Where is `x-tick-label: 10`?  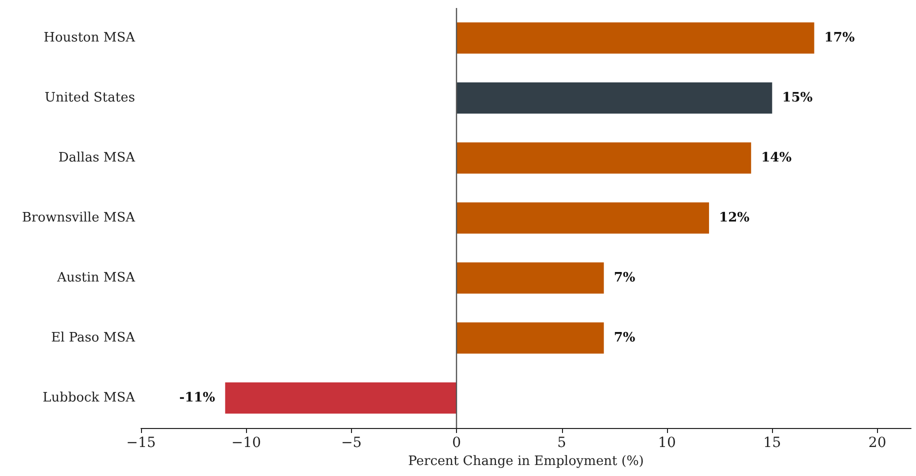 x-tick-label: 10 is located at coordinates (667, 443).